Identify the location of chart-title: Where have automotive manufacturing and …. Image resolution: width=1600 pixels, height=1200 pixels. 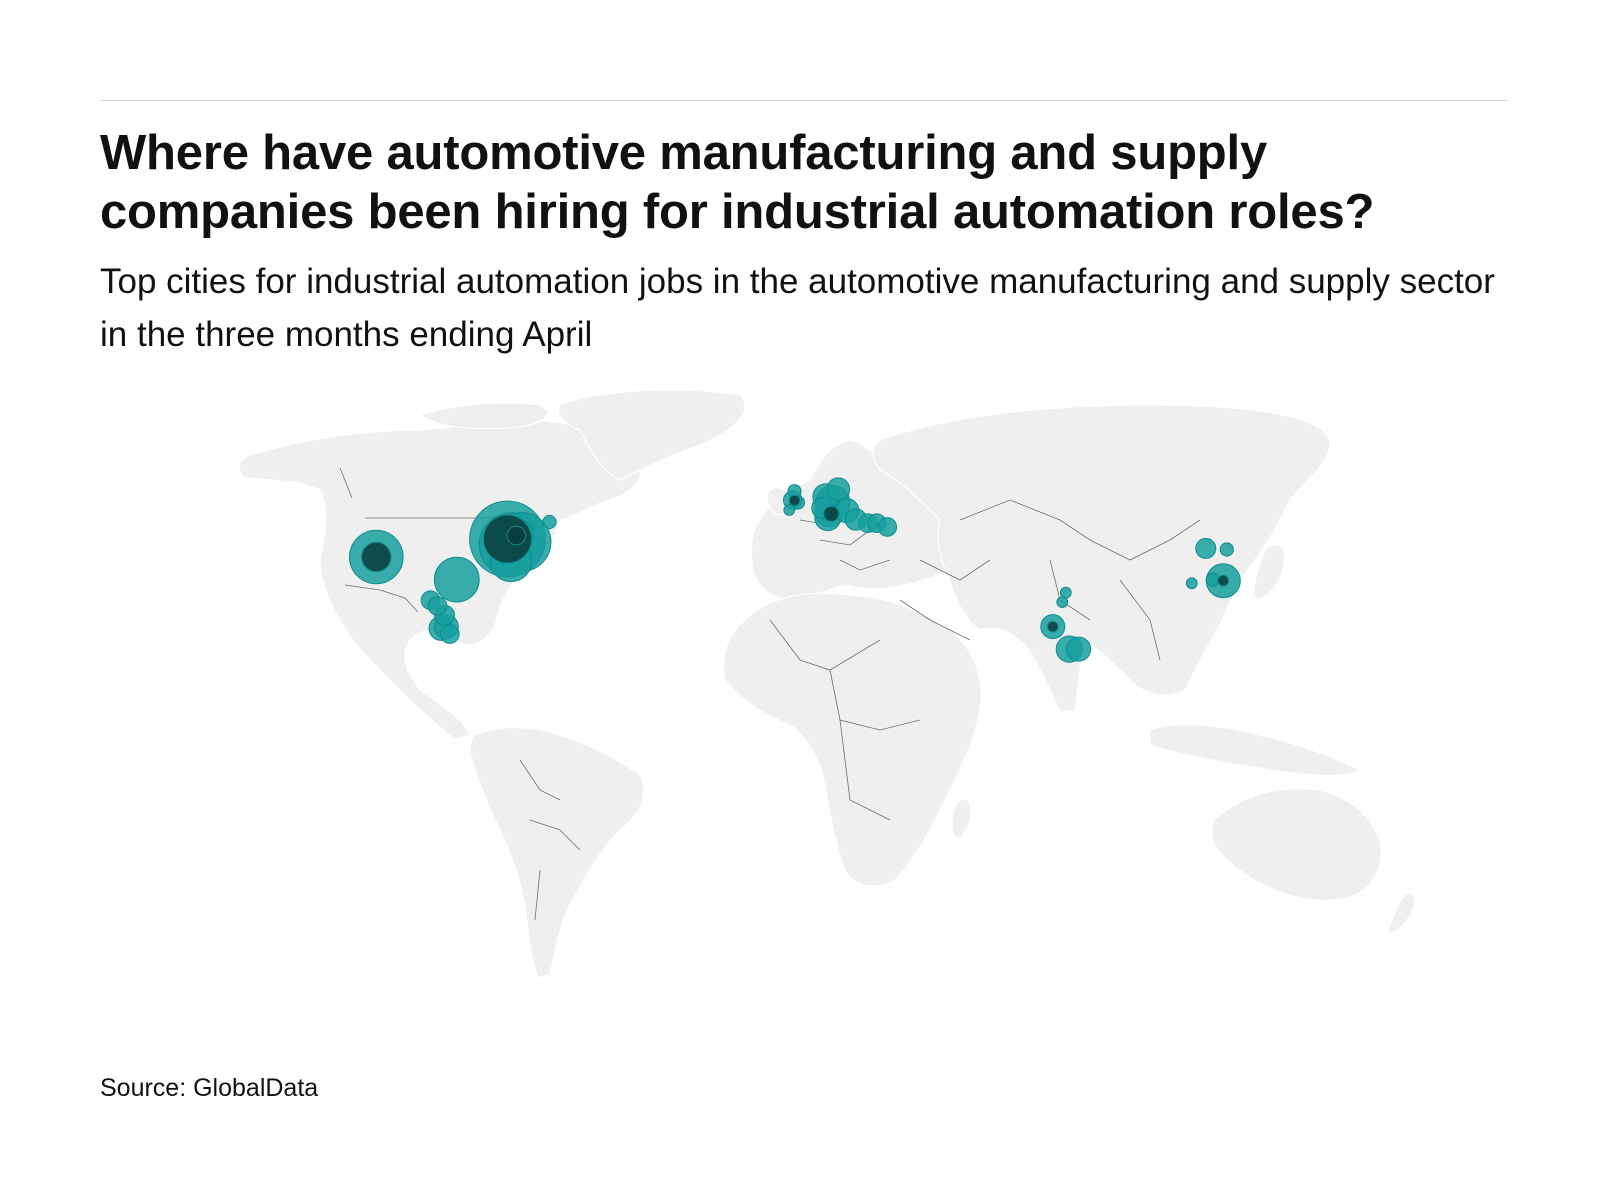
(737, 182).